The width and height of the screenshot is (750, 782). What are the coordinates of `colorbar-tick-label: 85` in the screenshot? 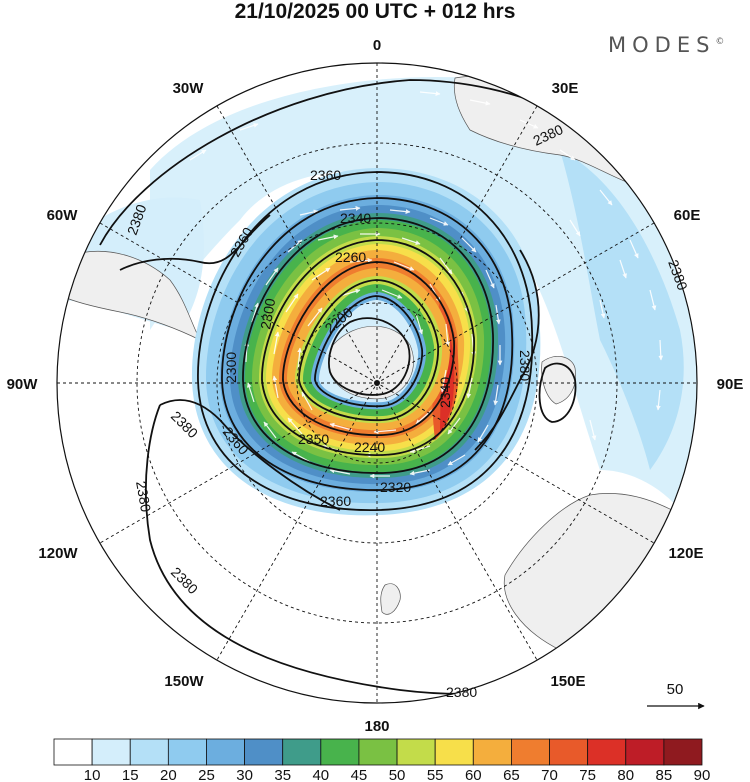 It's located at (664, 774).